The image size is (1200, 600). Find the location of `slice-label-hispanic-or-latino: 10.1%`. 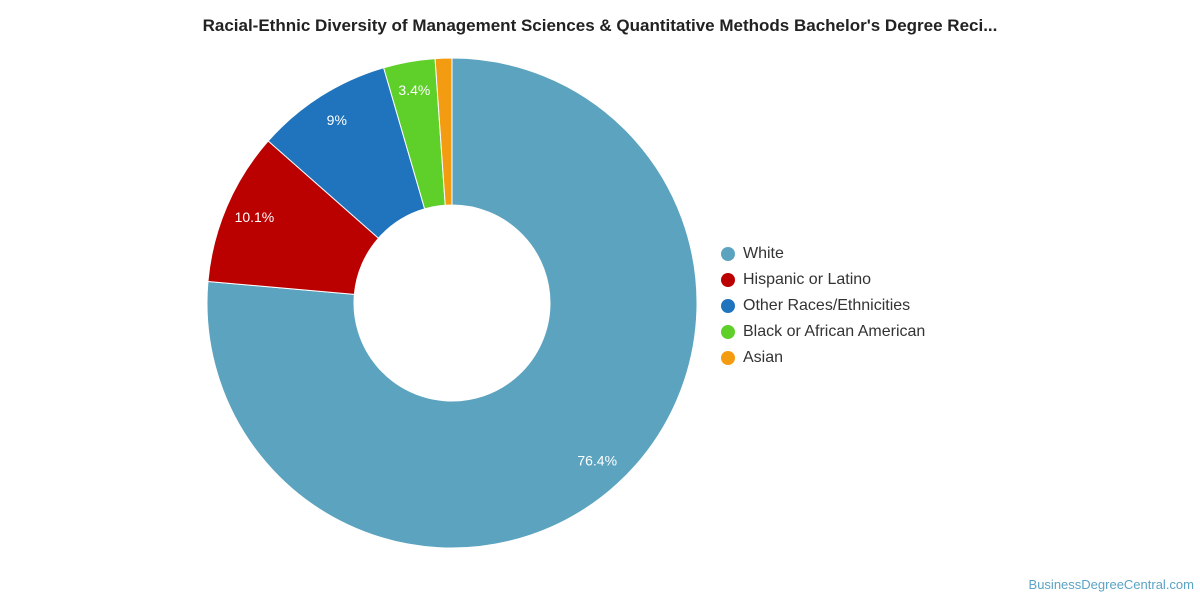

slice-label-hispanic-or-latino: 10.1% is located at coordinates (255, 217).